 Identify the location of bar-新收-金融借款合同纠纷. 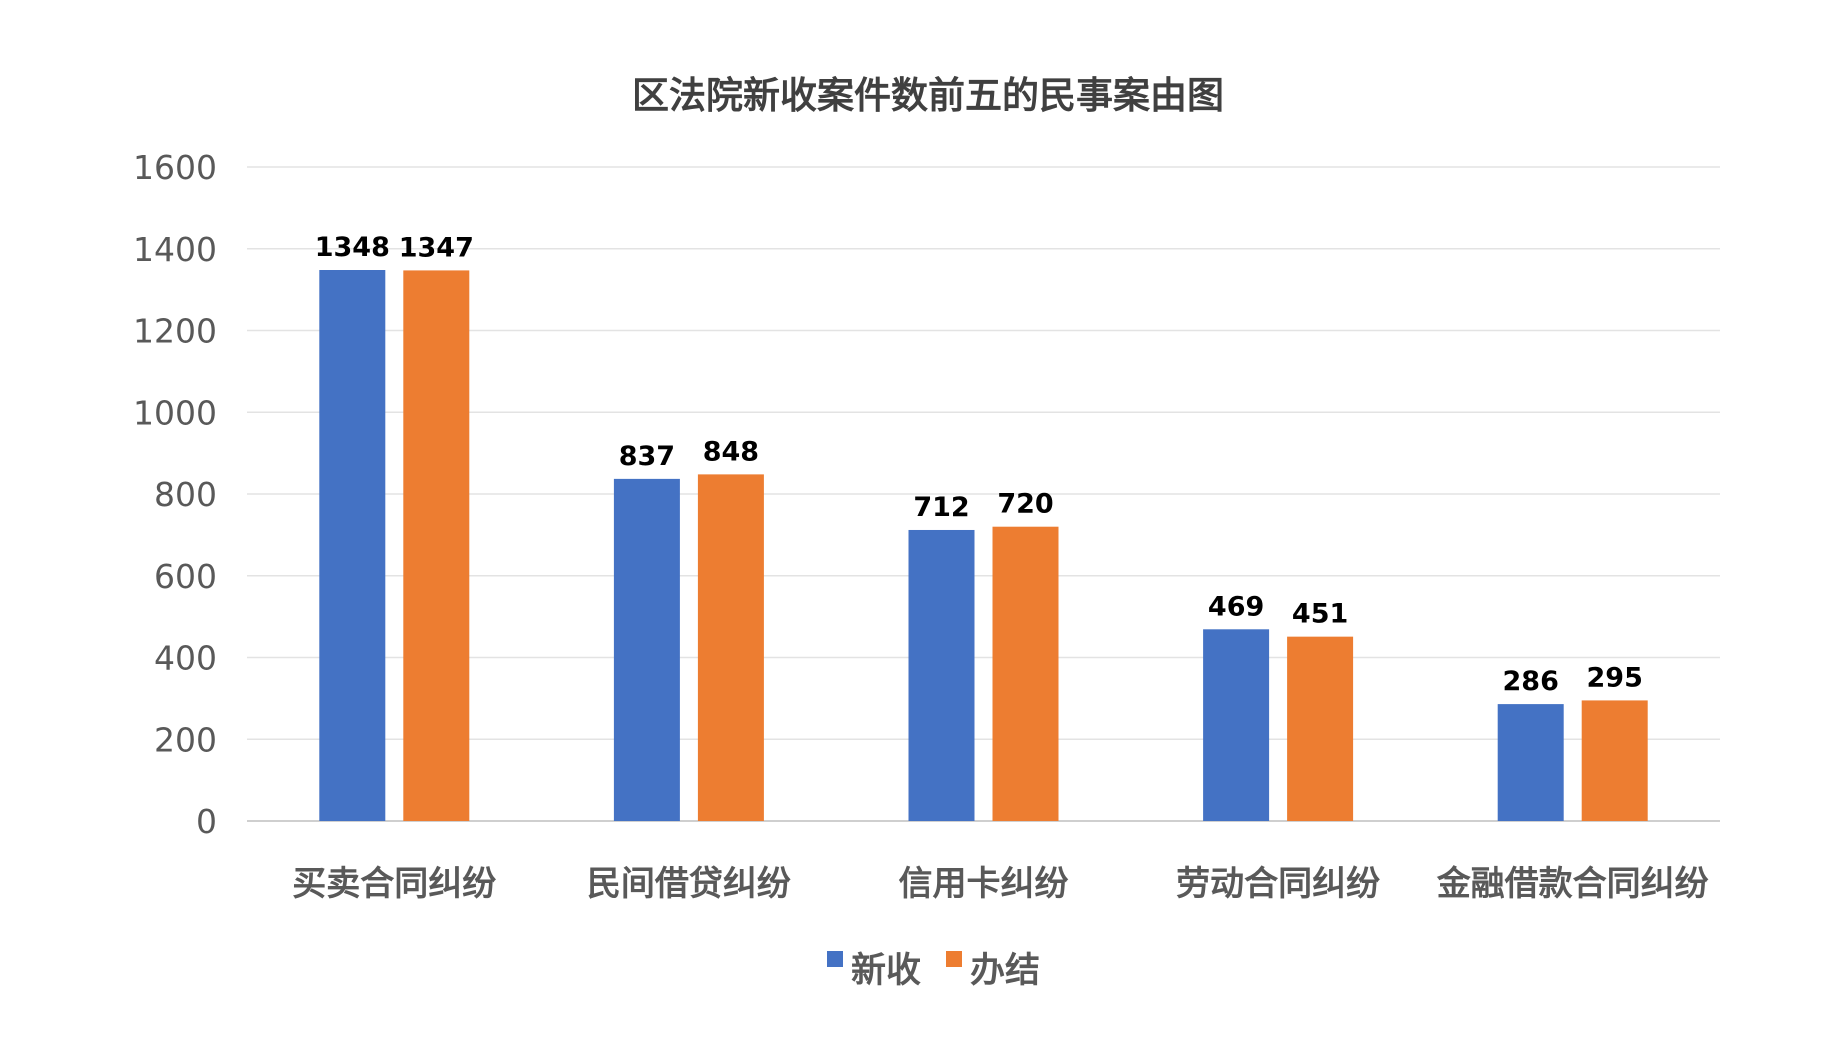
(1530, 762).